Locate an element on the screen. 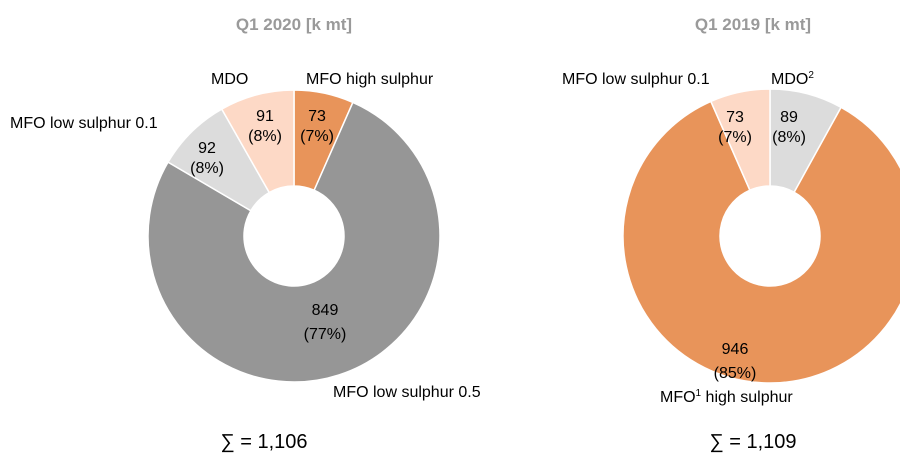 Image resolution: width=900 pixels, height=453 pixels. chart-title-2019: Q1 2019 [k mt] is located at coordinates (753, 24).